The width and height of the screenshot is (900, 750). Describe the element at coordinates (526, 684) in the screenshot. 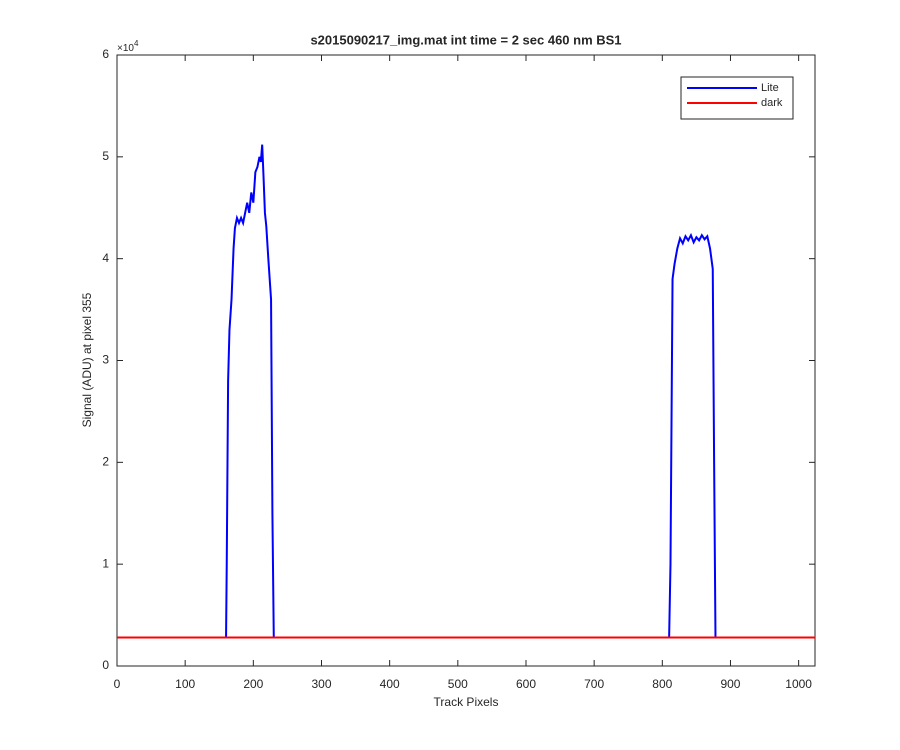

I see `x-tick-label: 600` at that location.